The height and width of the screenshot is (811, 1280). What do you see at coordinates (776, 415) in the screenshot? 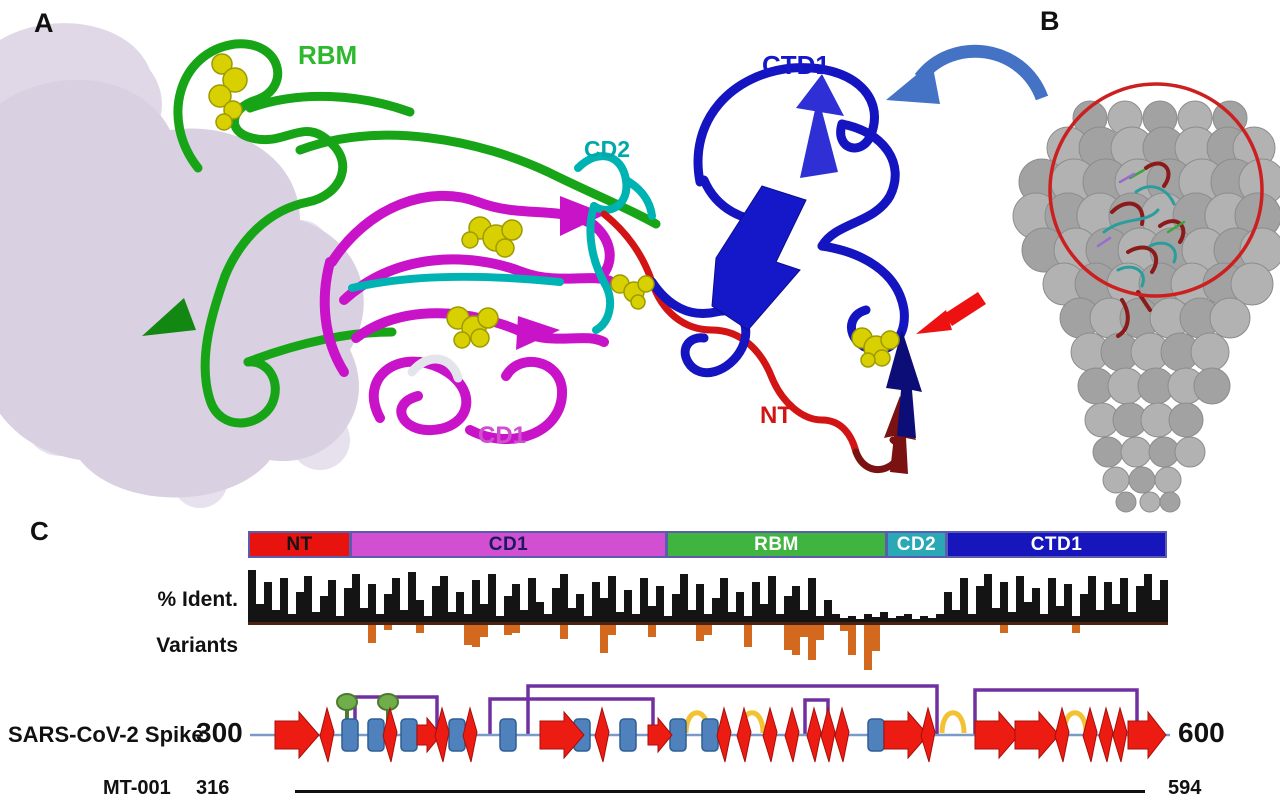
I see `nt-label: NT` at bounding box center [776, 415].